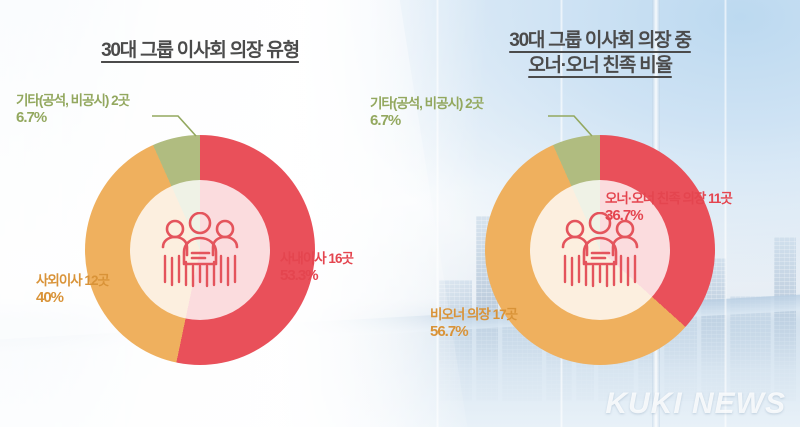 The image size is (800, 427). What do you see at coordinates (385, 120) in the screenshot?
I see `chart-right-label-etc-percent: 6.7%` at bounding box center [385, 120].